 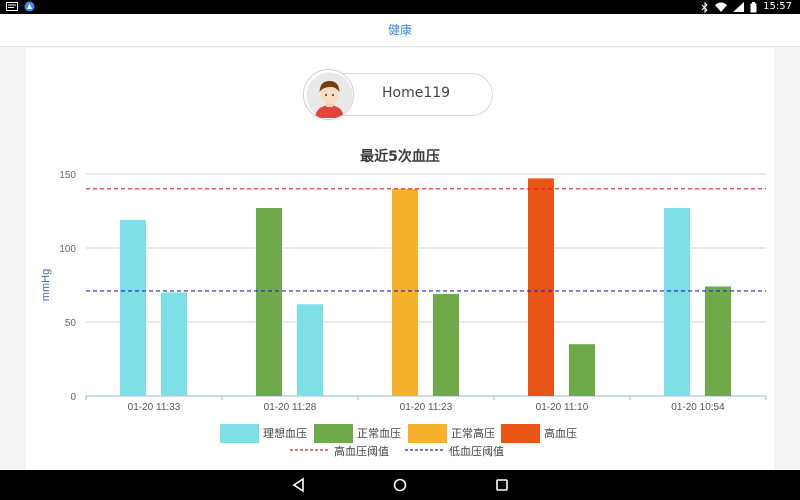 I want to click on chart-title: 最近5次血压, so click(x=400, y=157).